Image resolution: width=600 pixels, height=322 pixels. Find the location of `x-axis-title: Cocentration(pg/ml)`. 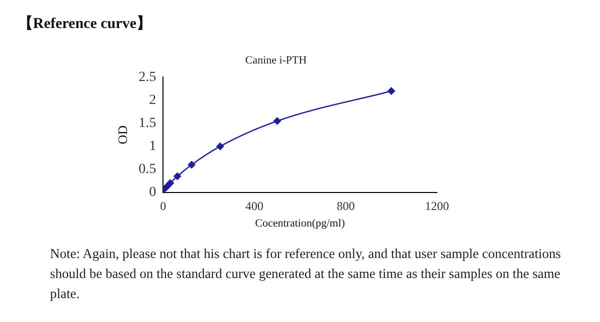

x-axis-title: Cocentration(pg/ml) is located at coordinates (300, 223).